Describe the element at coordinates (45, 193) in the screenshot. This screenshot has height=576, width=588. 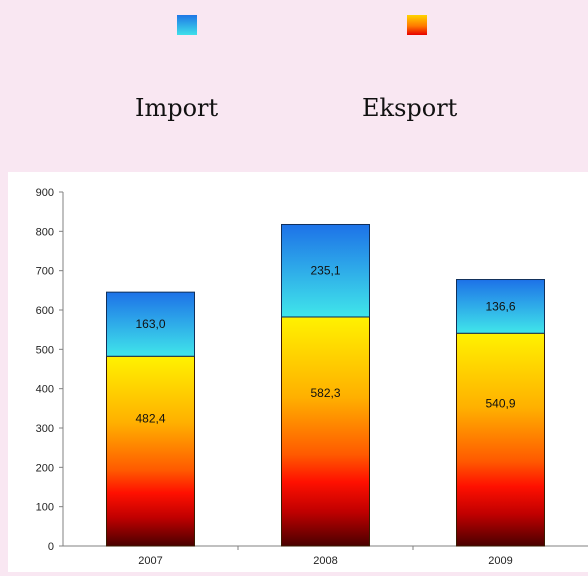
I see `y-tick-label: 900` at that location.